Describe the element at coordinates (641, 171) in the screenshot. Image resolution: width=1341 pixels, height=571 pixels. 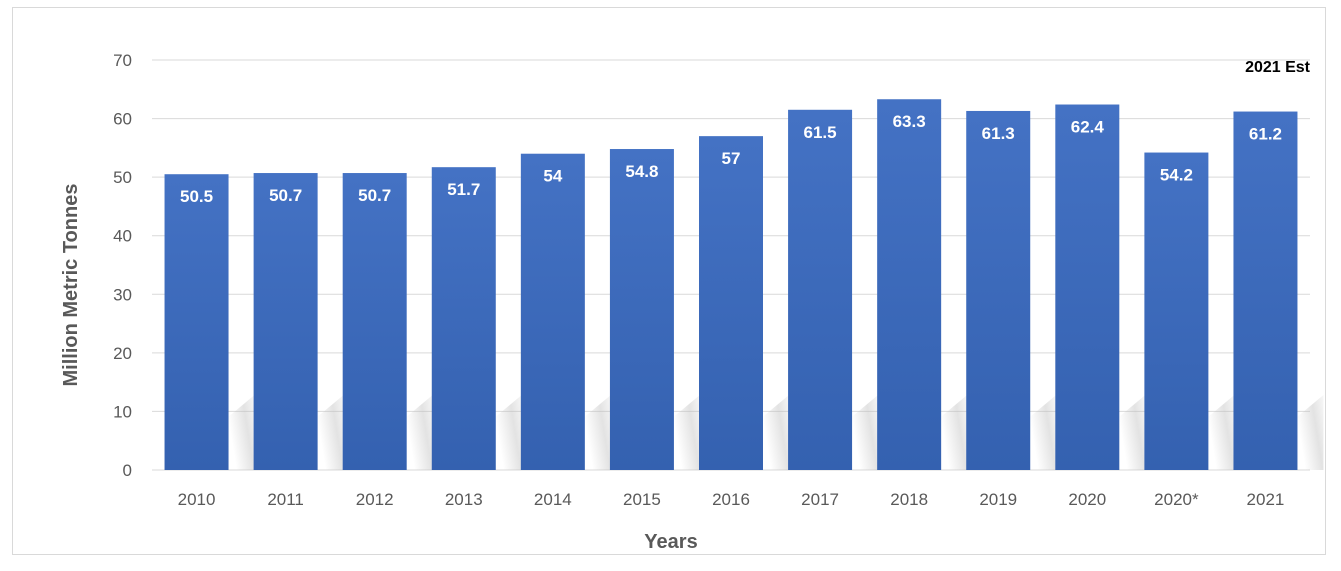
I see `data-label: 54.8` at that location.